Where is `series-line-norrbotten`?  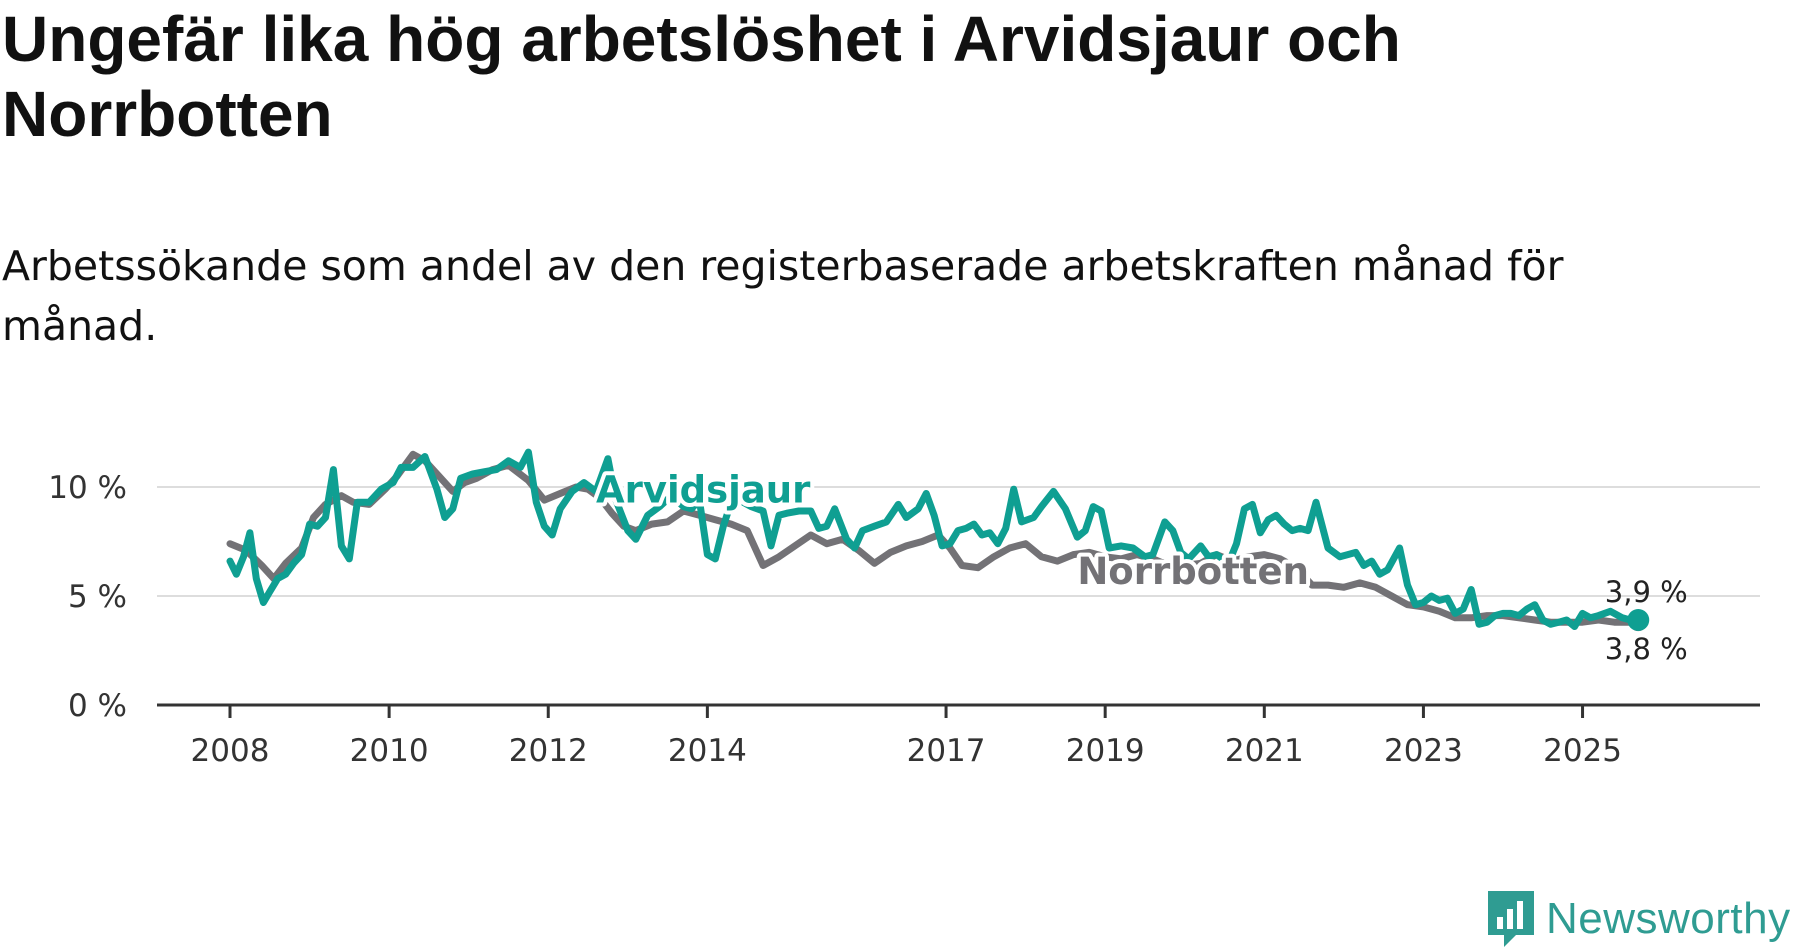
series-line-norrbotten is located at coordinates (934, 538).